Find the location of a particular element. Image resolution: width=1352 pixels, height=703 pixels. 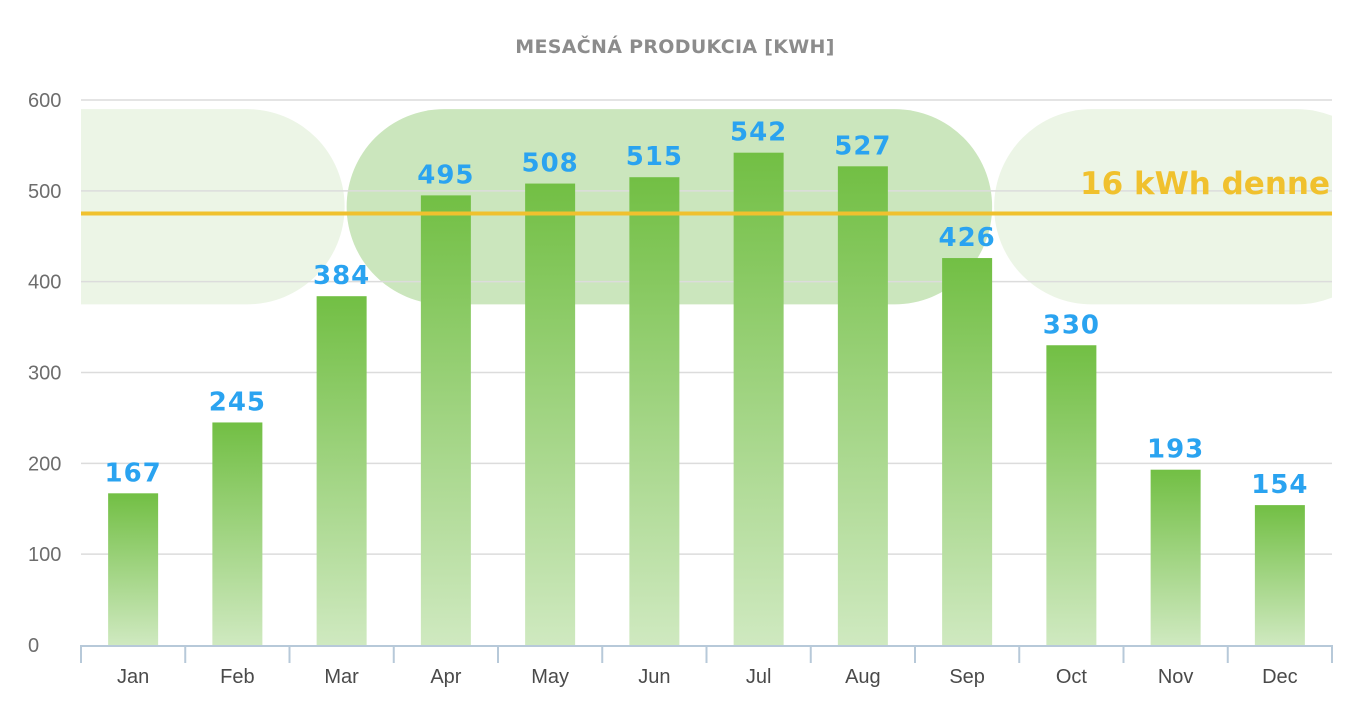

data-label: 167 is located at coordinates (132, 473).